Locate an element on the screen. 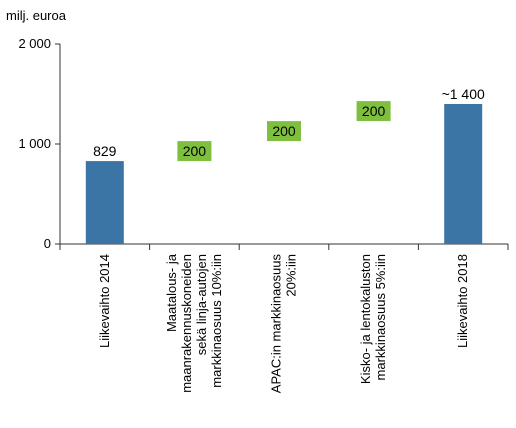 The width and height of the screenshot is (516, 428). category-label-line: 20%:iin is located at coordinates (291, 275).